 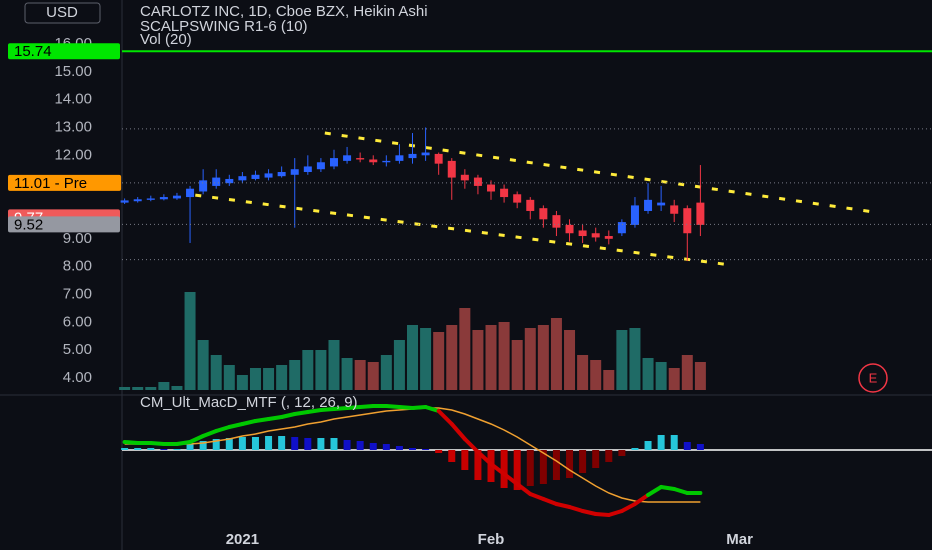 What do you see at coordinates (73, 71) in the screenshot?
I see `y-tick-label: 15.00` at bounding box center [73, 71].